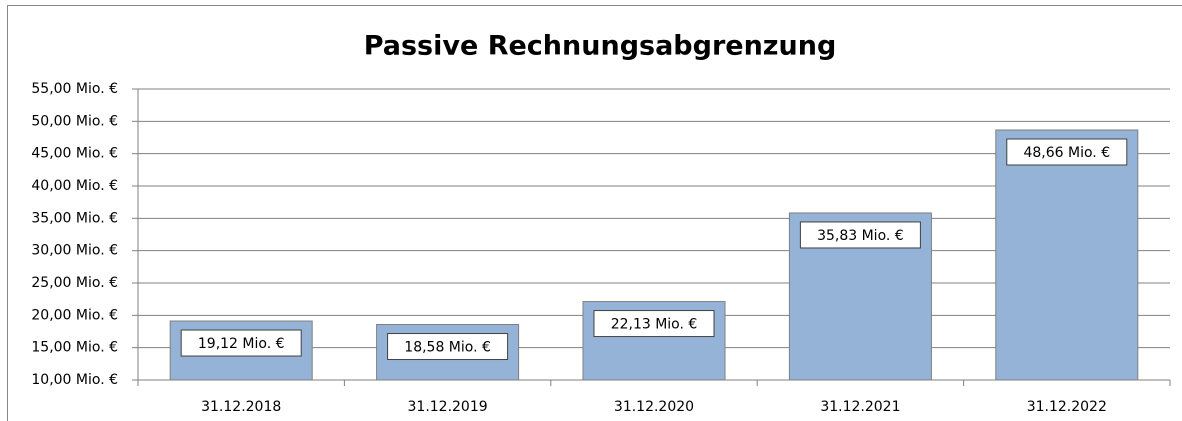 The image size is (1182, 421). Describe the element at coordinates (74, 315) in the screenshot. I see `y-tick-label: 20,00 Mio. €` at that location.